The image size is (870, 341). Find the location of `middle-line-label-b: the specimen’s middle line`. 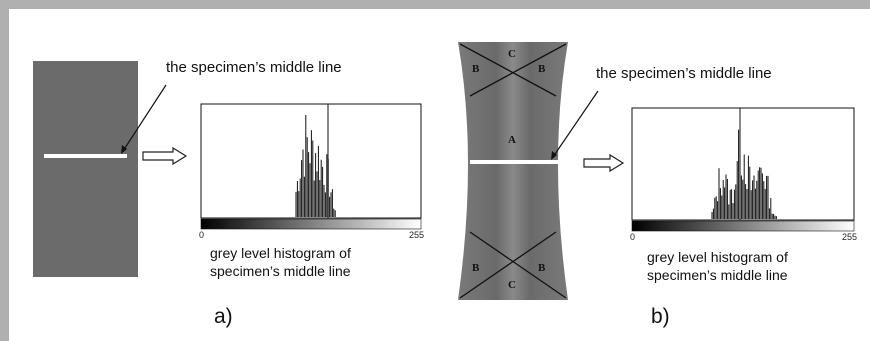

middle-line-label-b: the specimen’s middle line is located at coordinates (684, 73).